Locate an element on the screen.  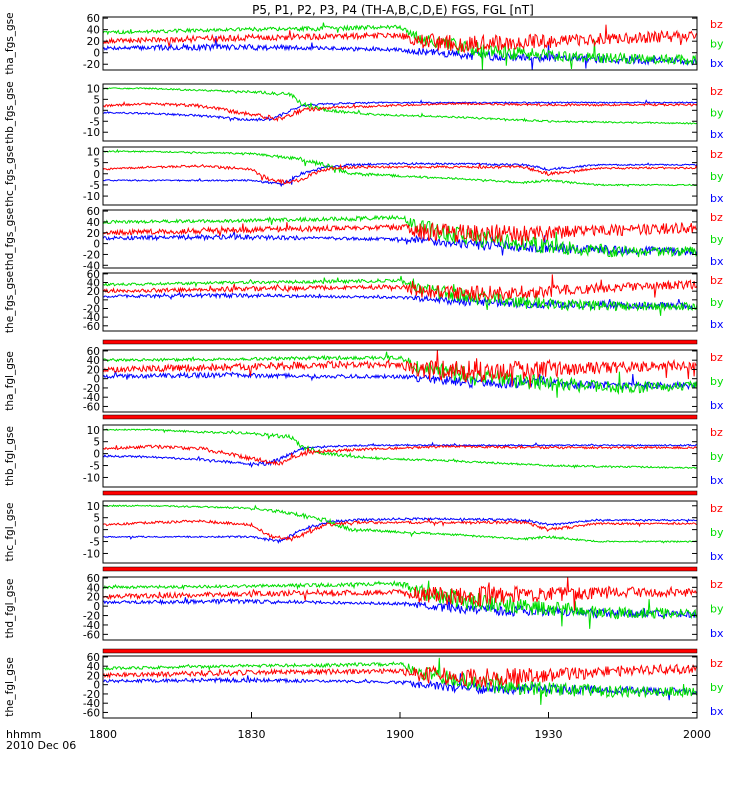
y-axis-label: thd_fgs_gse is located at coordinates (10, 239).